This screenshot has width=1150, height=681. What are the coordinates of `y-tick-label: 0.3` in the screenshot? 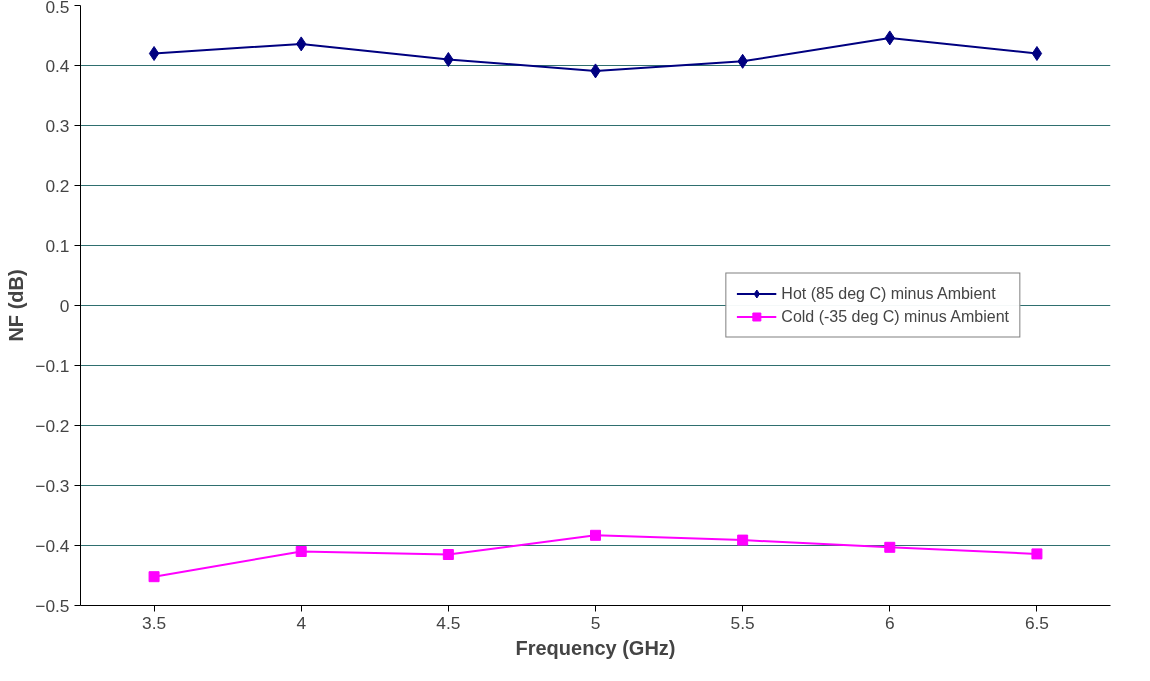 It's located at (57, 125).